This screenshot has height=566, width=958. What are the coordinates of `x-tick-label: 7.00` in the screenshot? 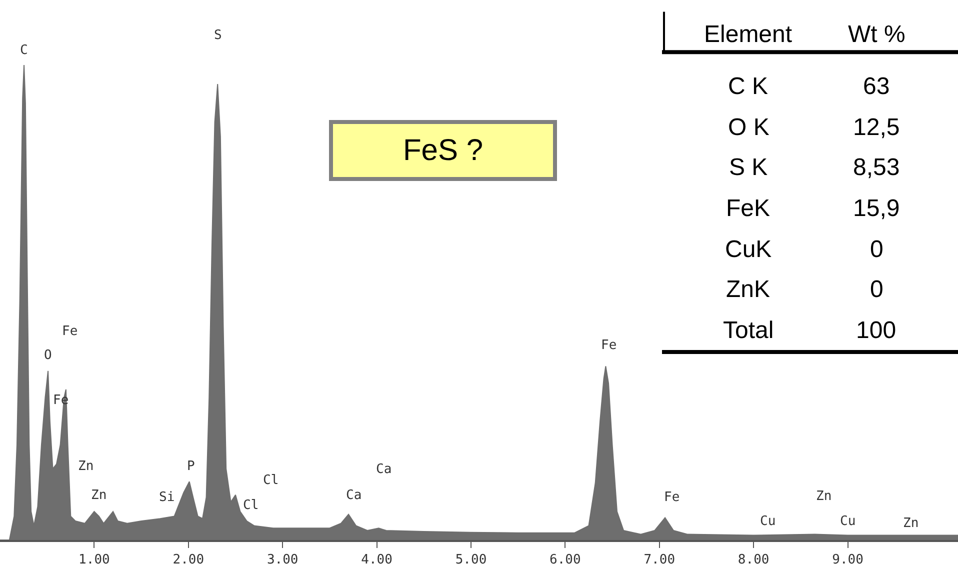 It's located at (660, 559).